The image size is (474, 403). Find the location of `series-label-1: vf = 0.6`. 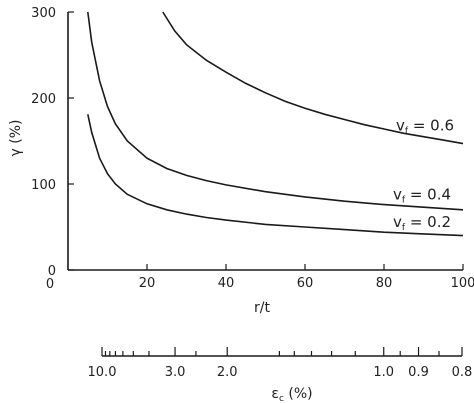

series-label-1: vf = 0.6 is located at coordinates (425, 127).